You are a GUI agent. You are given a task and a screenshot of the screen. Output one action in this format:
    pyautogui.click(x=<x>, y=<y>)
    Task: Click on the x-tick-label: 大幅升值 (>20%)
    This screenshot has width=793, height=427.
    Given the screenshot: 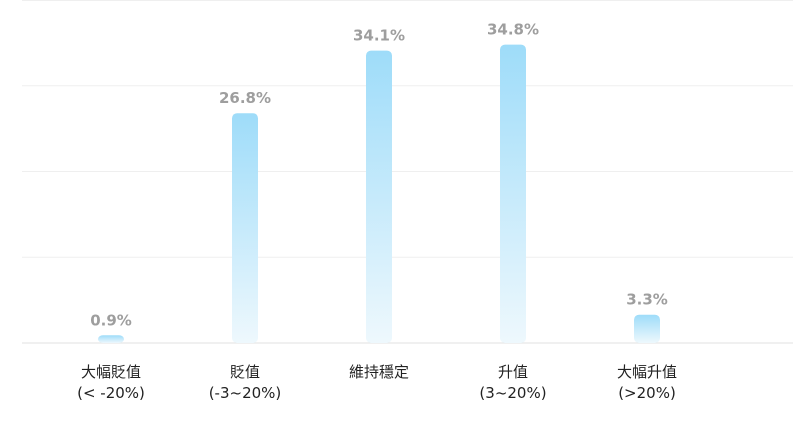 What is the action you would take?
    pyautogui.click(x=646, y=382)
    